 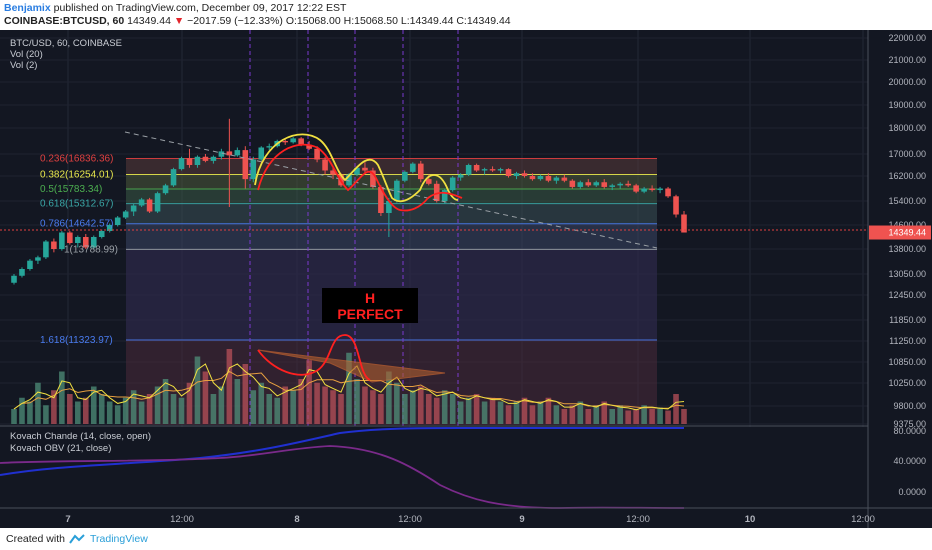 What do you see at coordinates (909, 424) in the screenshot?
I see `price-tick-label: 9375.00` at bounding box center [909, 424].